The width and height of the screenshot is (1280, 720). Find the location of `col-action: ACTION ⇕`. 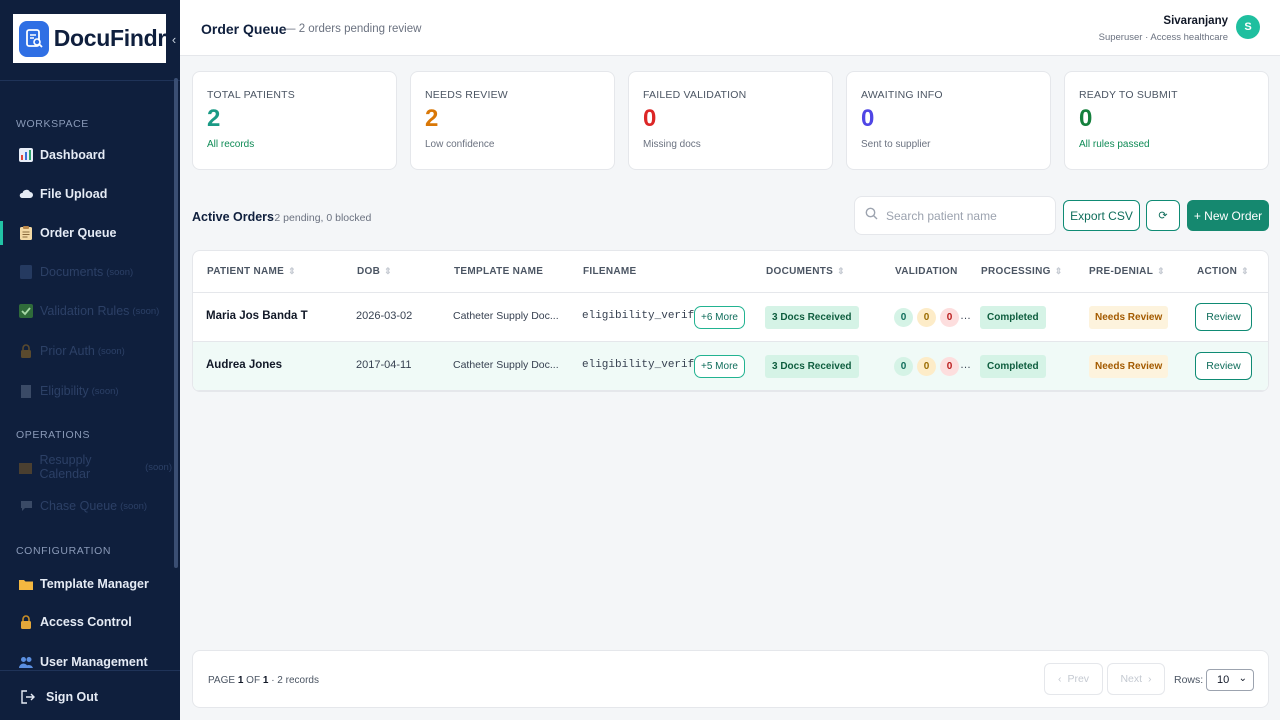

col-action: ACTION ⇕ is located at coordinates (1223, 271).